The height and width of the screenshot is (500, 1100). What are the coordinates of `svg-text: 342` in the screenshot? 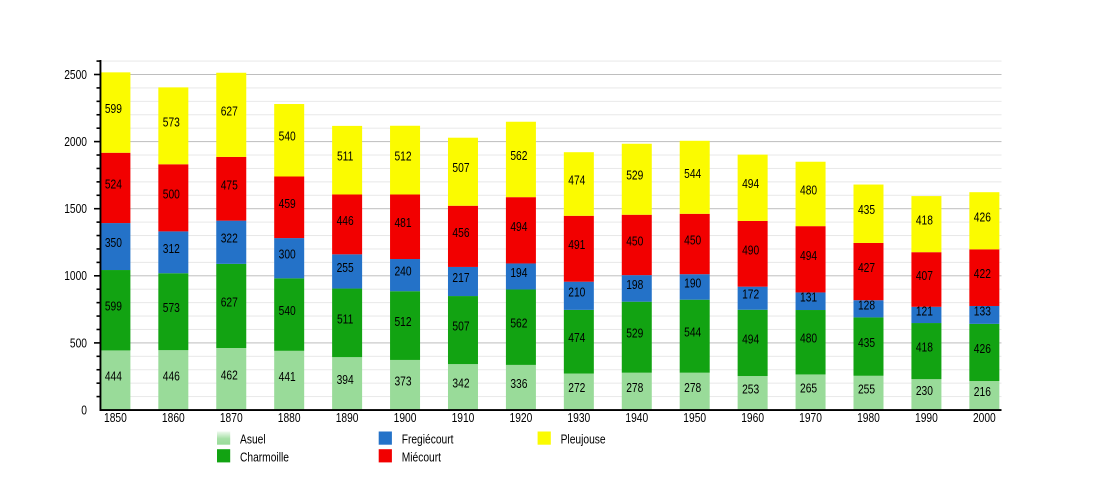 It's located at (460, 384).